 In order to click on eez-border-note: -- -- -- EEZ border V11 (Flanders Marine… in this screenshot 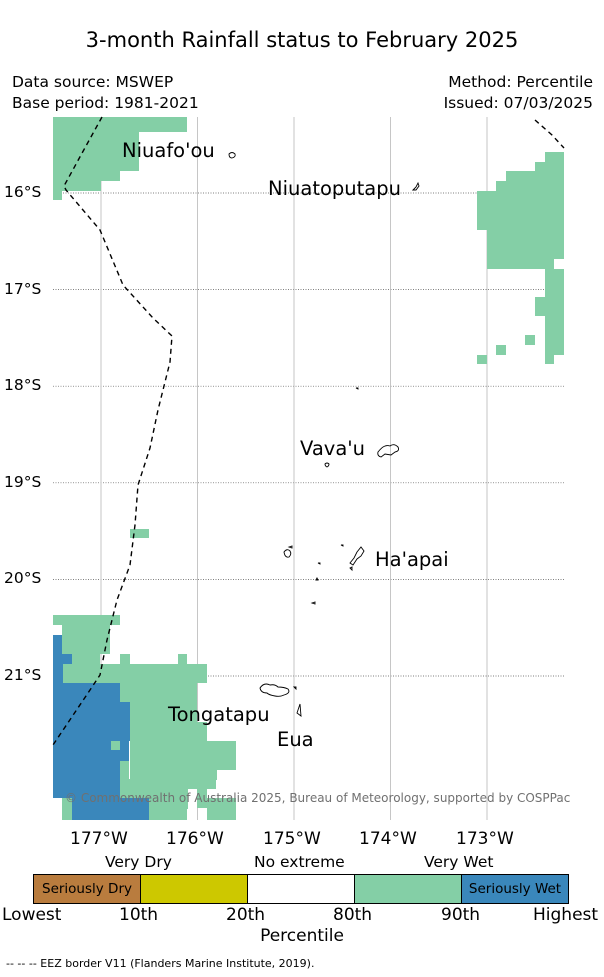, I will do `click(160, 963)`.